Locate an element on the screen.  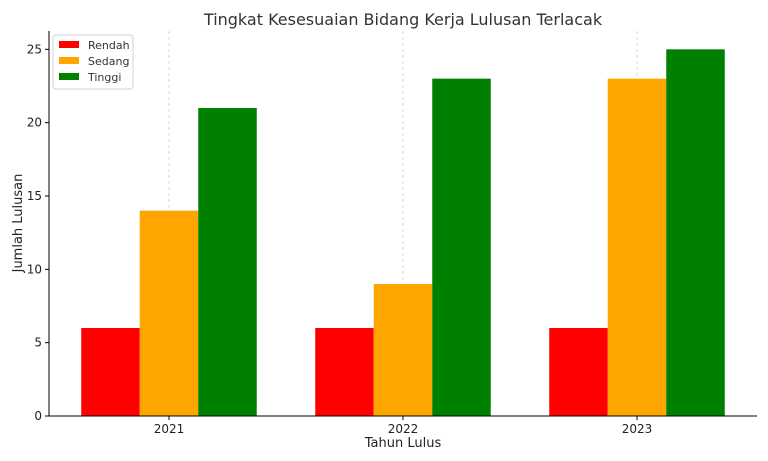
y-tick-label: 15 is located at coordinates (34, 196).